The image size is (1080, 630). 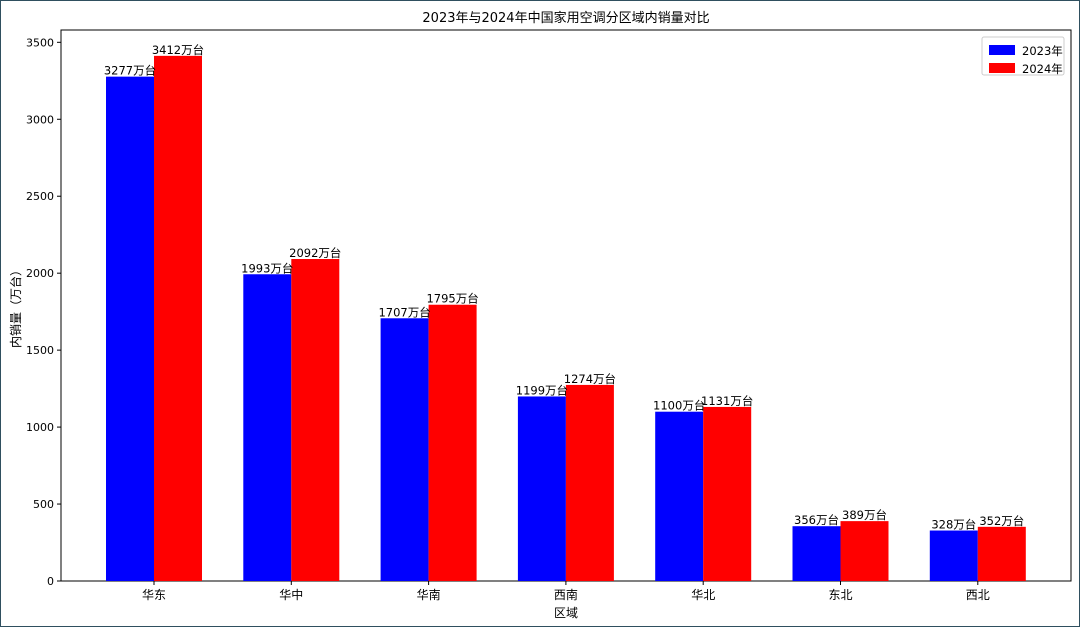 I want to click on x-tick-label: 西南, so click(x=566, y=594).